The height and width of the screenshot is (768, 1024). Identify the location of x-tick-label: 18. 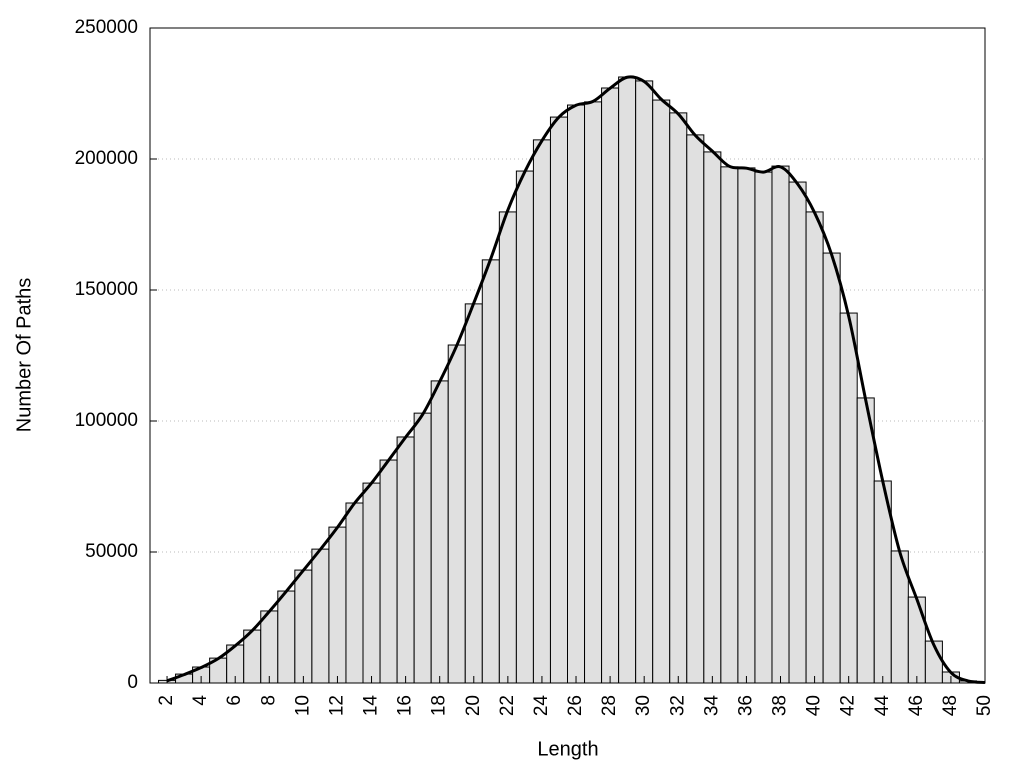
(439, 705).